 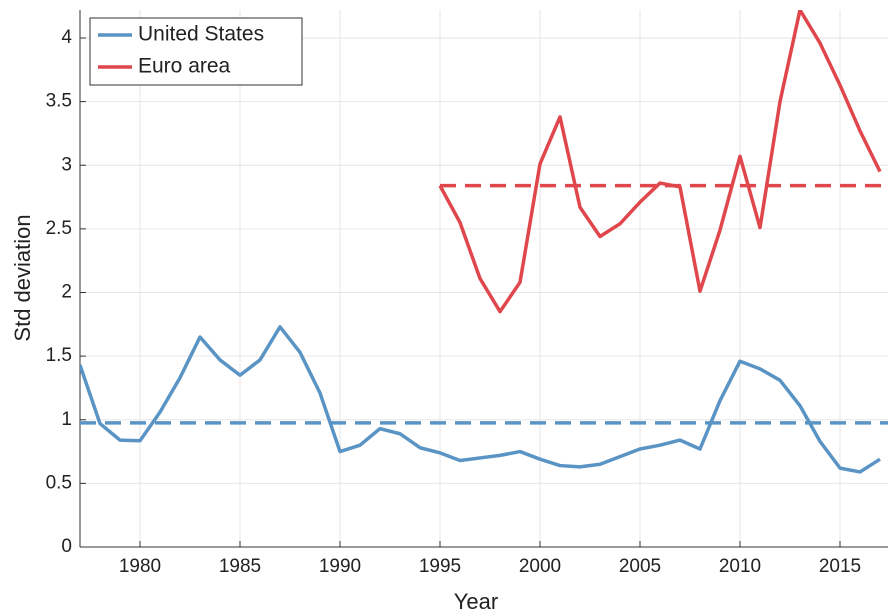 What do you see at coordinates (22, 277) in the screenshot?
I see `y-axis-label: Std deviation` at bounding box center [22, 277].